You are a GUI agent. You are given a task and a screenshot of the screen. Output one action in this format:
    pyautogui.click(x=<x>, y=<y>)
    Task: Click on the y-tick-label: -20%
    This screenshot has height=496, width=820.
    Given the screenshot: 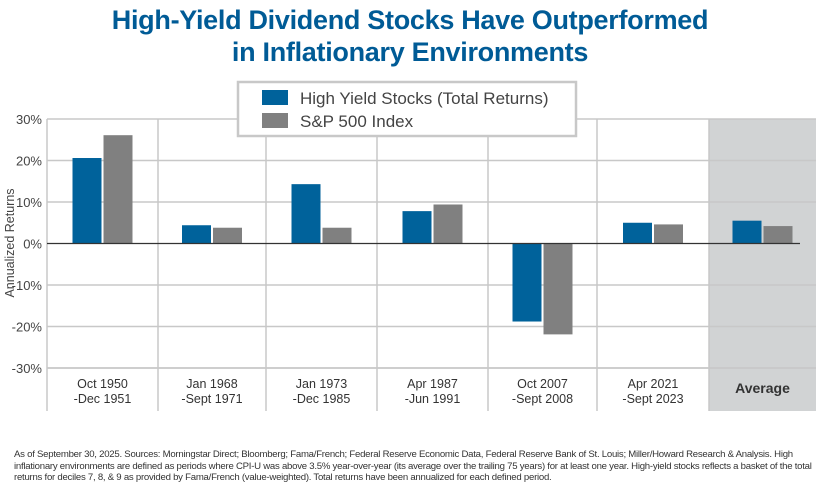 What is the action you would take?
    pyautogui.click(x=27, y=327)
    